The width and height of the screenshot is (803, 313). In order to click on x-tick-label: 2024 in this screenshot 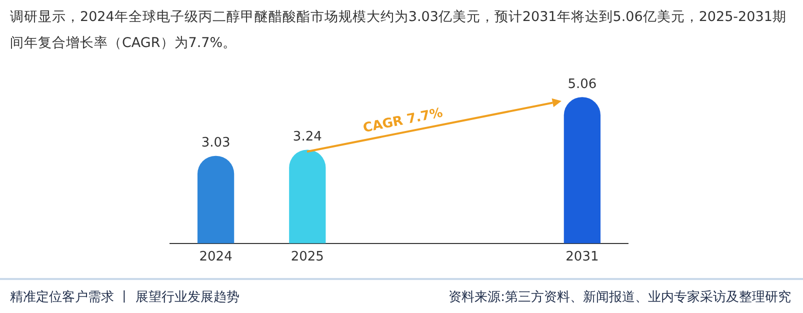, I will do `click(215, 257)`.